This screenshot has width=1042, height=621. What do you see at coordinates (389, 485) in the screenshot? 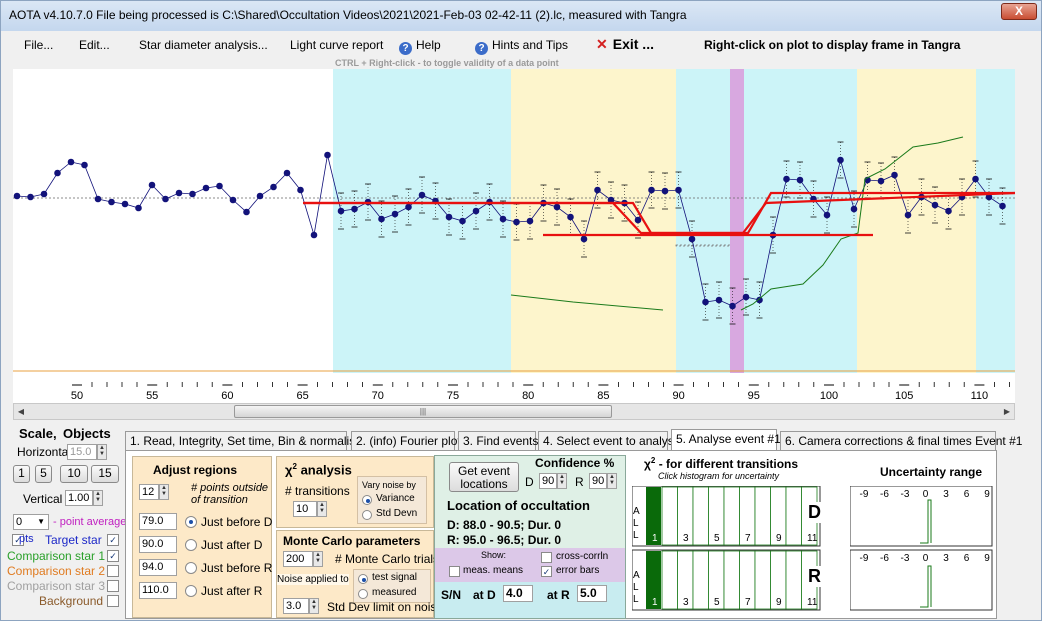
I see `vary-noise-label: Vary noise by` at bounding box center [389, 485].